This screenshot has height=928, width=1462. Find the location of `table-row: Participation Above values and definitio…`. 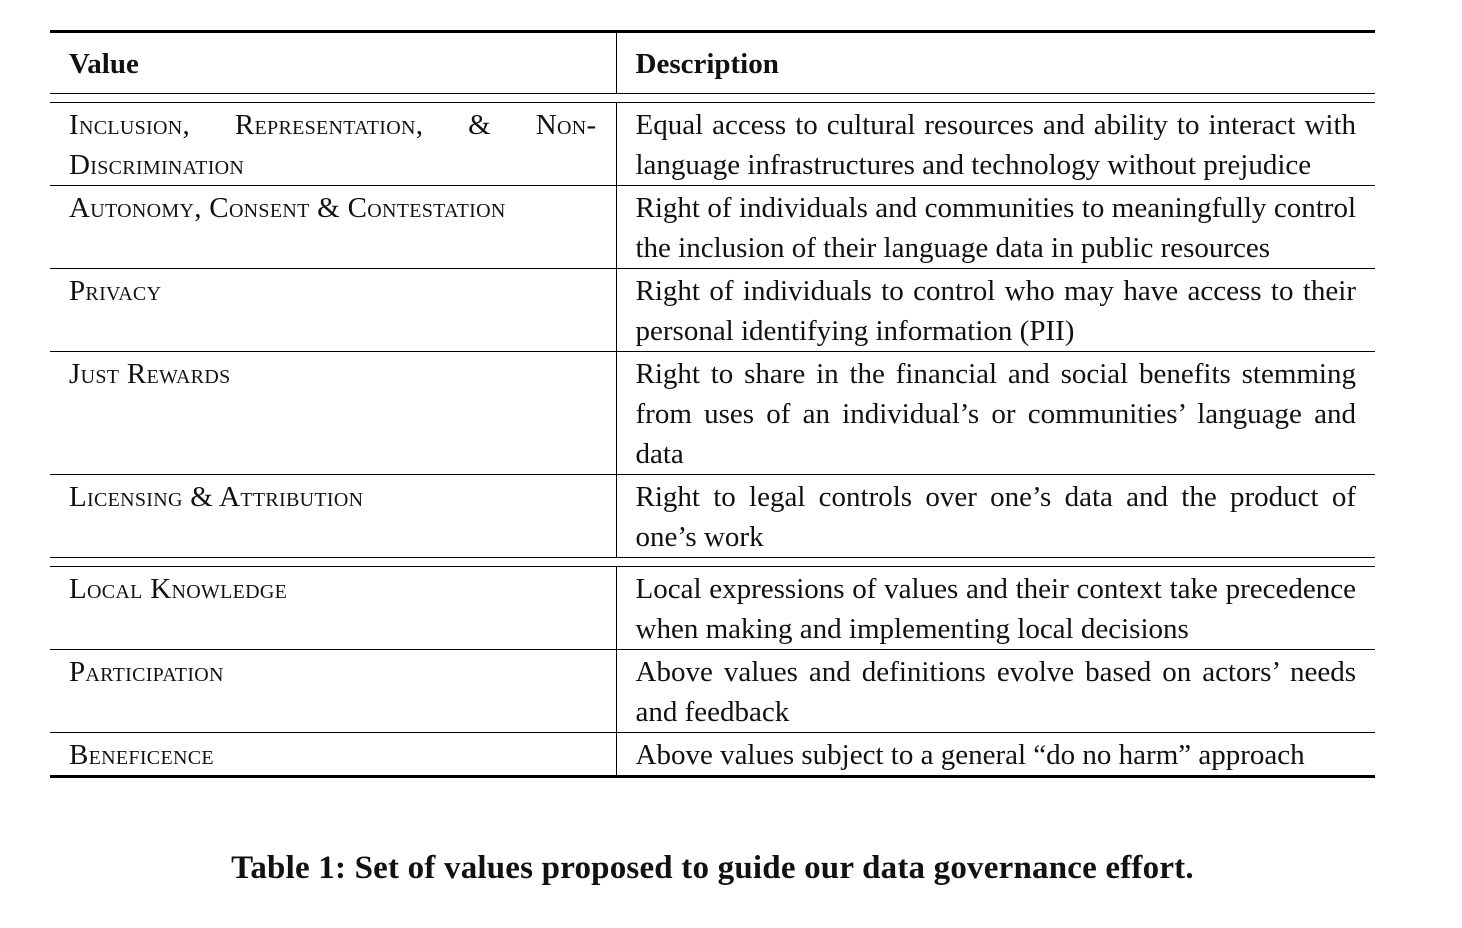

table-row: Participation Above values and definitio… is located at coordinates (712, 691).